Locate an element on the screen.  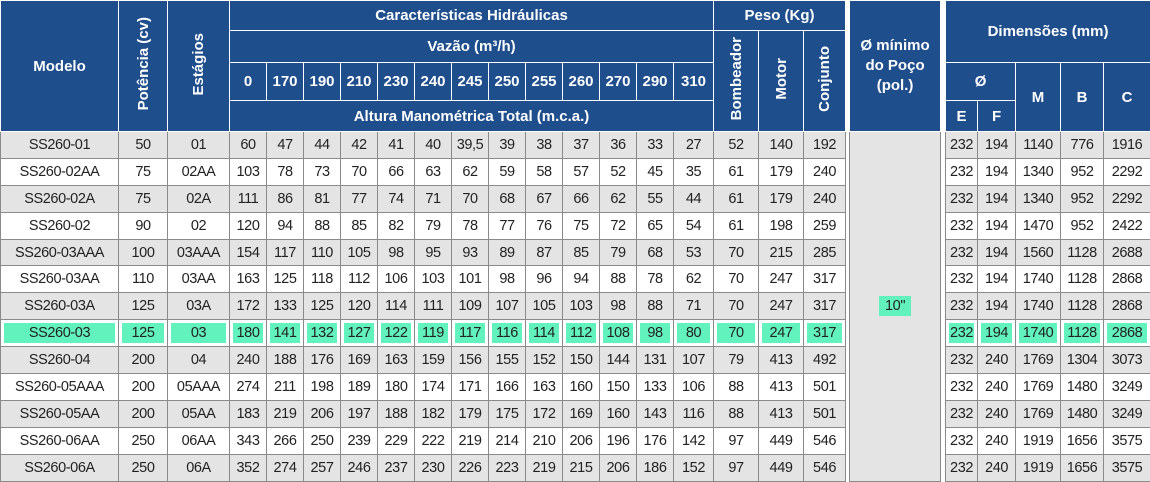
value-cell: 100 is located at coordinates (143, 252).